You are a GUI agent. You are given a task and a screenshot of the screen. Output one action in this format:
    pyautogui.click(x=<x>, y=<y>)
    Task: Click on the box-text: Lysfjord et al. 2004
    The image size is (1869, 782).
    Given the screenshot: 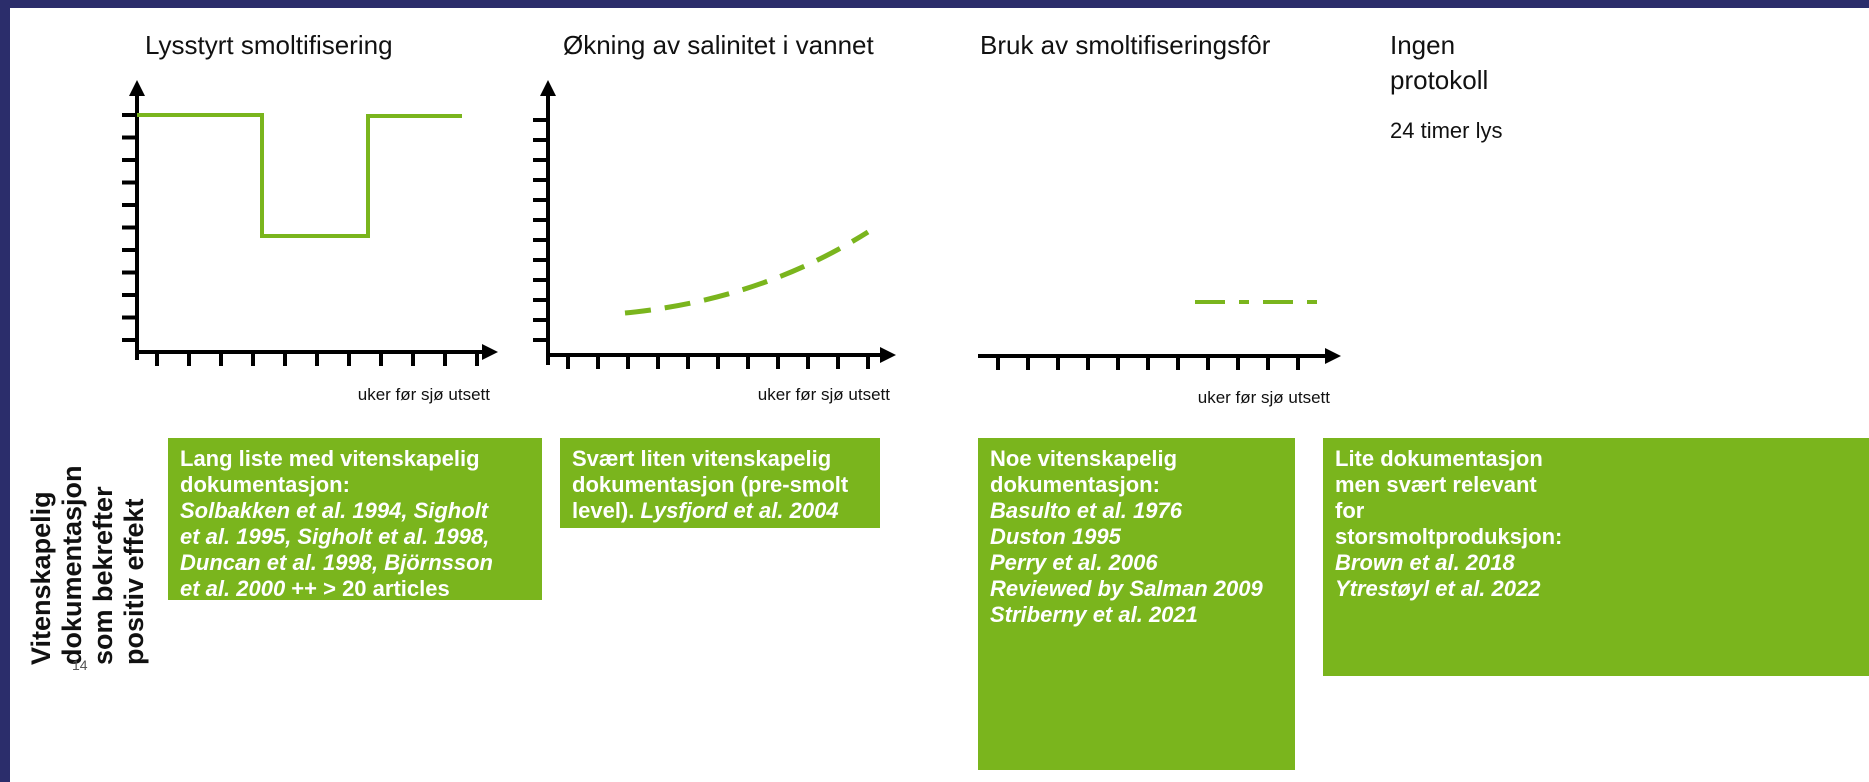 What is the action you would take?
    pyautogui.click(x=739, y=510)
    